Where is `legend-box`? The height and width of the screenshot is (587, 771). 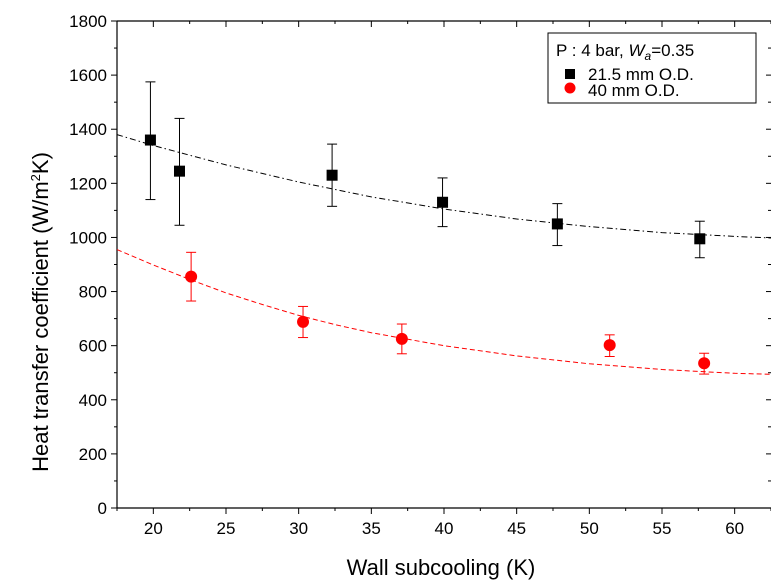 legend-box is located at coordinates (652, 68).